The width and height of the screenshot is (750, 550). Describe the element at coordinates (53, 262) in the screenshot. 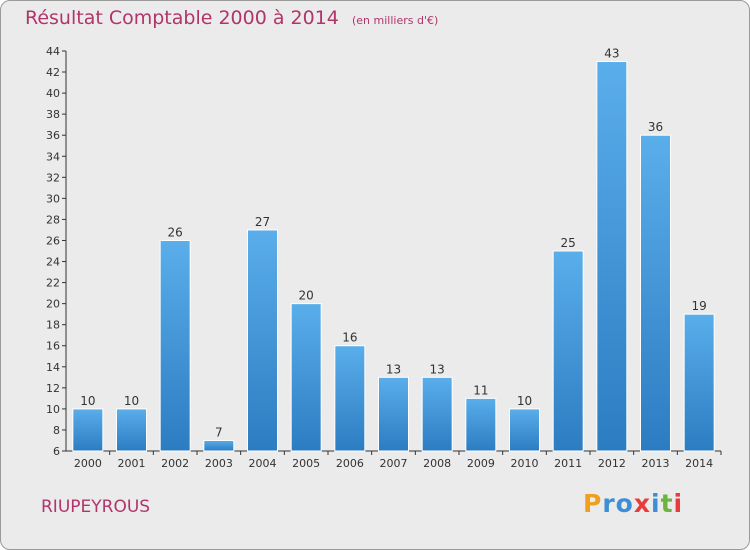

I see `y-tick-label: 24` at that location.